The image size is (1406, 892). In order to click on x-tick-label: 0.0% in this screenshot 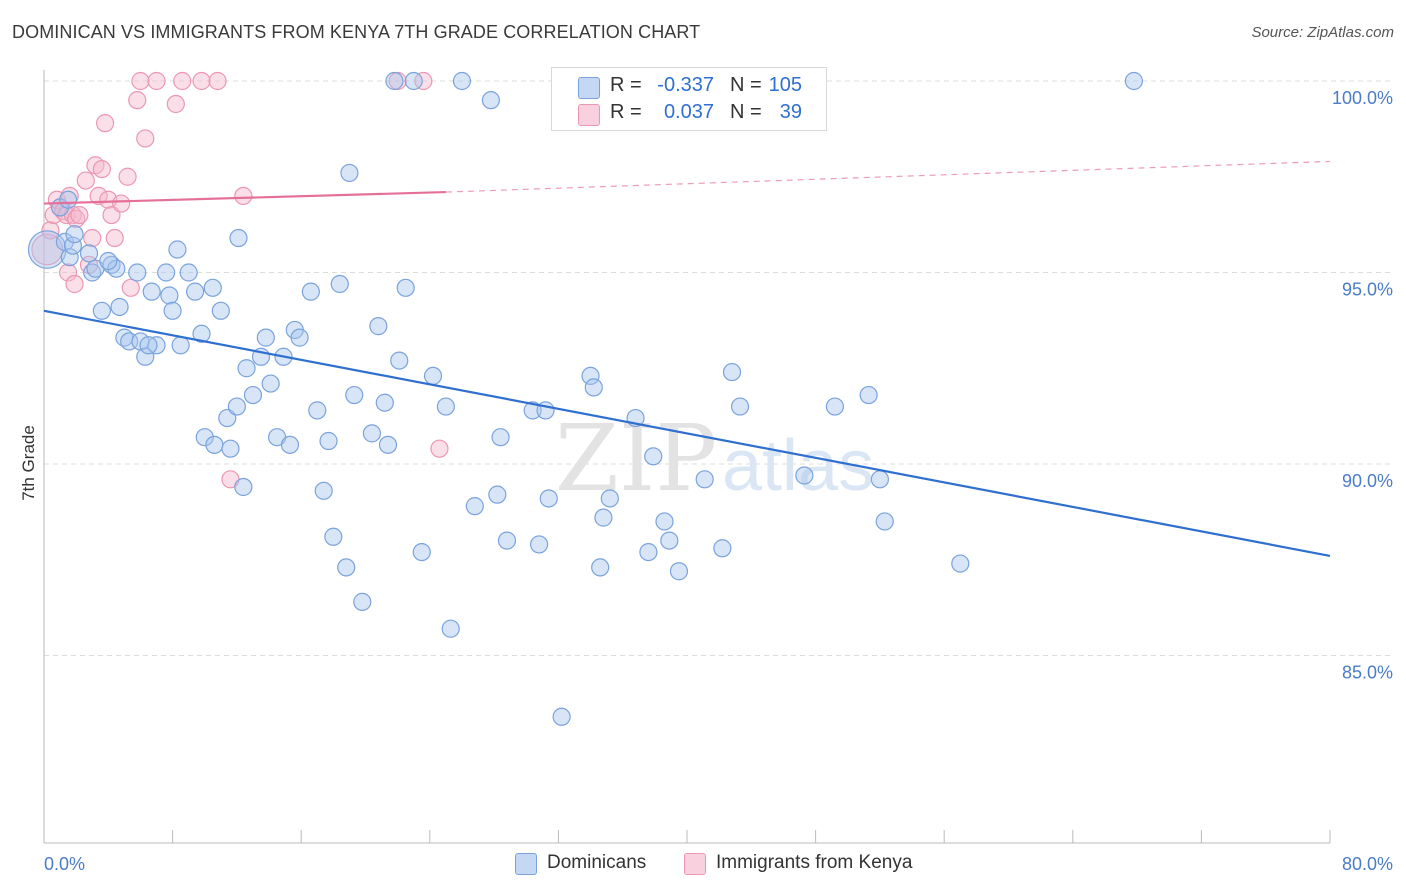, I will do `click(64, 864)`.